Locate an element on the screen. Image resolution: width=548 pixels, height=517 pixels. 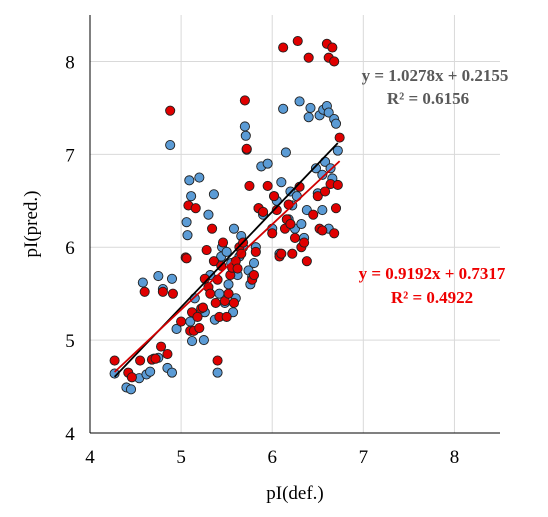
series-2-equation: y = 0.9192x + 0.7317 is located at coordinates (432, 273).